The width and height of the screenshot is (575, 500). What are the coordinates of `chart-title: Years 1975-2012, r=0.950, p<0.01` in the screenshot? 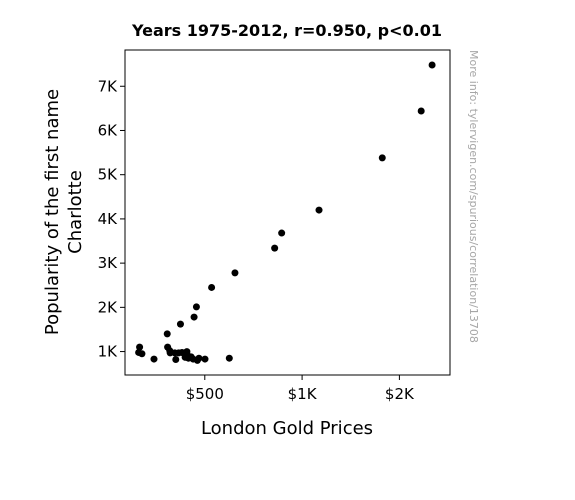 It's located at (286, 30).